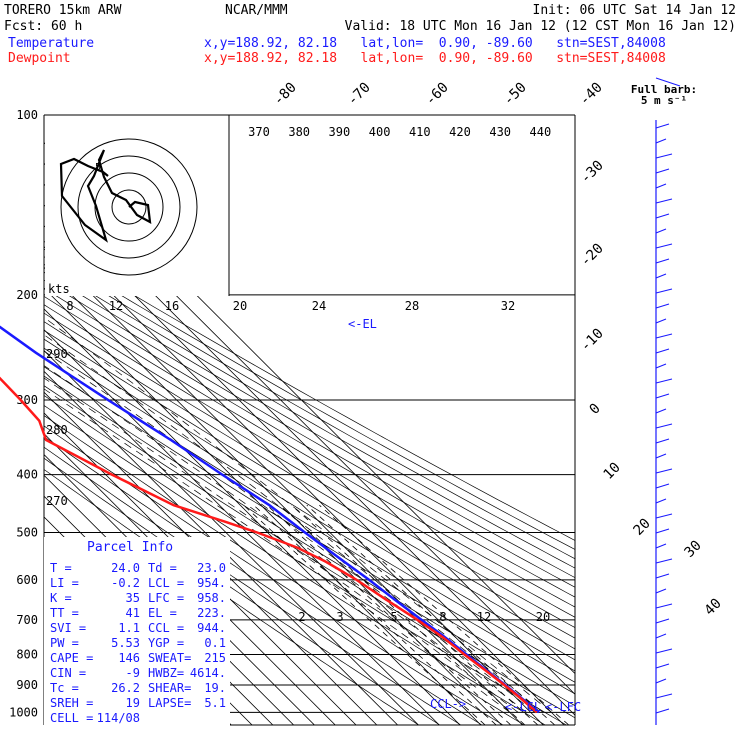  Describe the element at coordinates (27, 475) in the screenshot. I see `pressure-label-400: 400` at that location.